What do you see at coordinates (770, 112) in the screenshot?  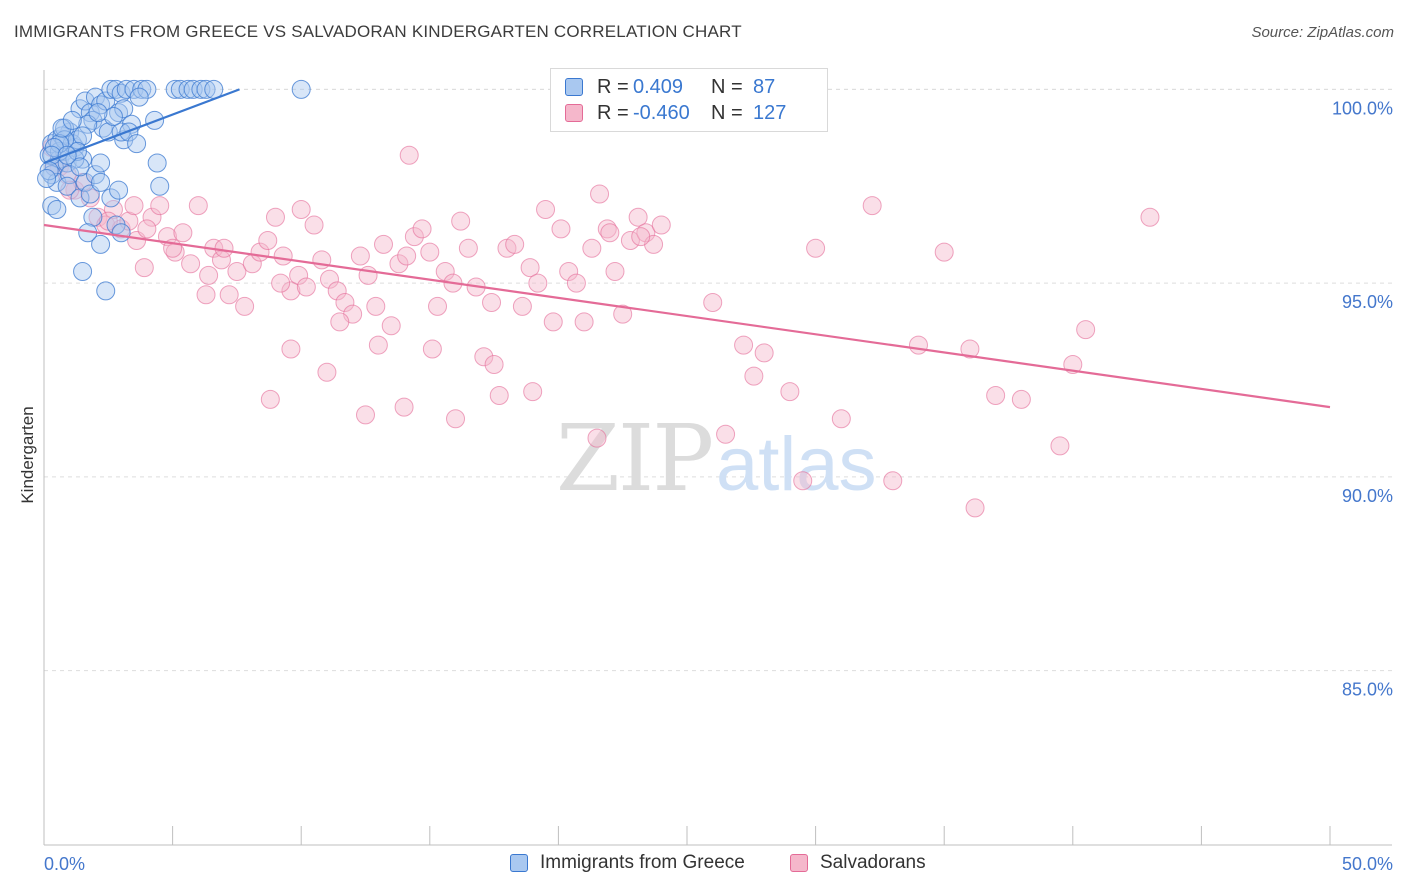 I see `n-value: 127` at bounding box center [770, 112].